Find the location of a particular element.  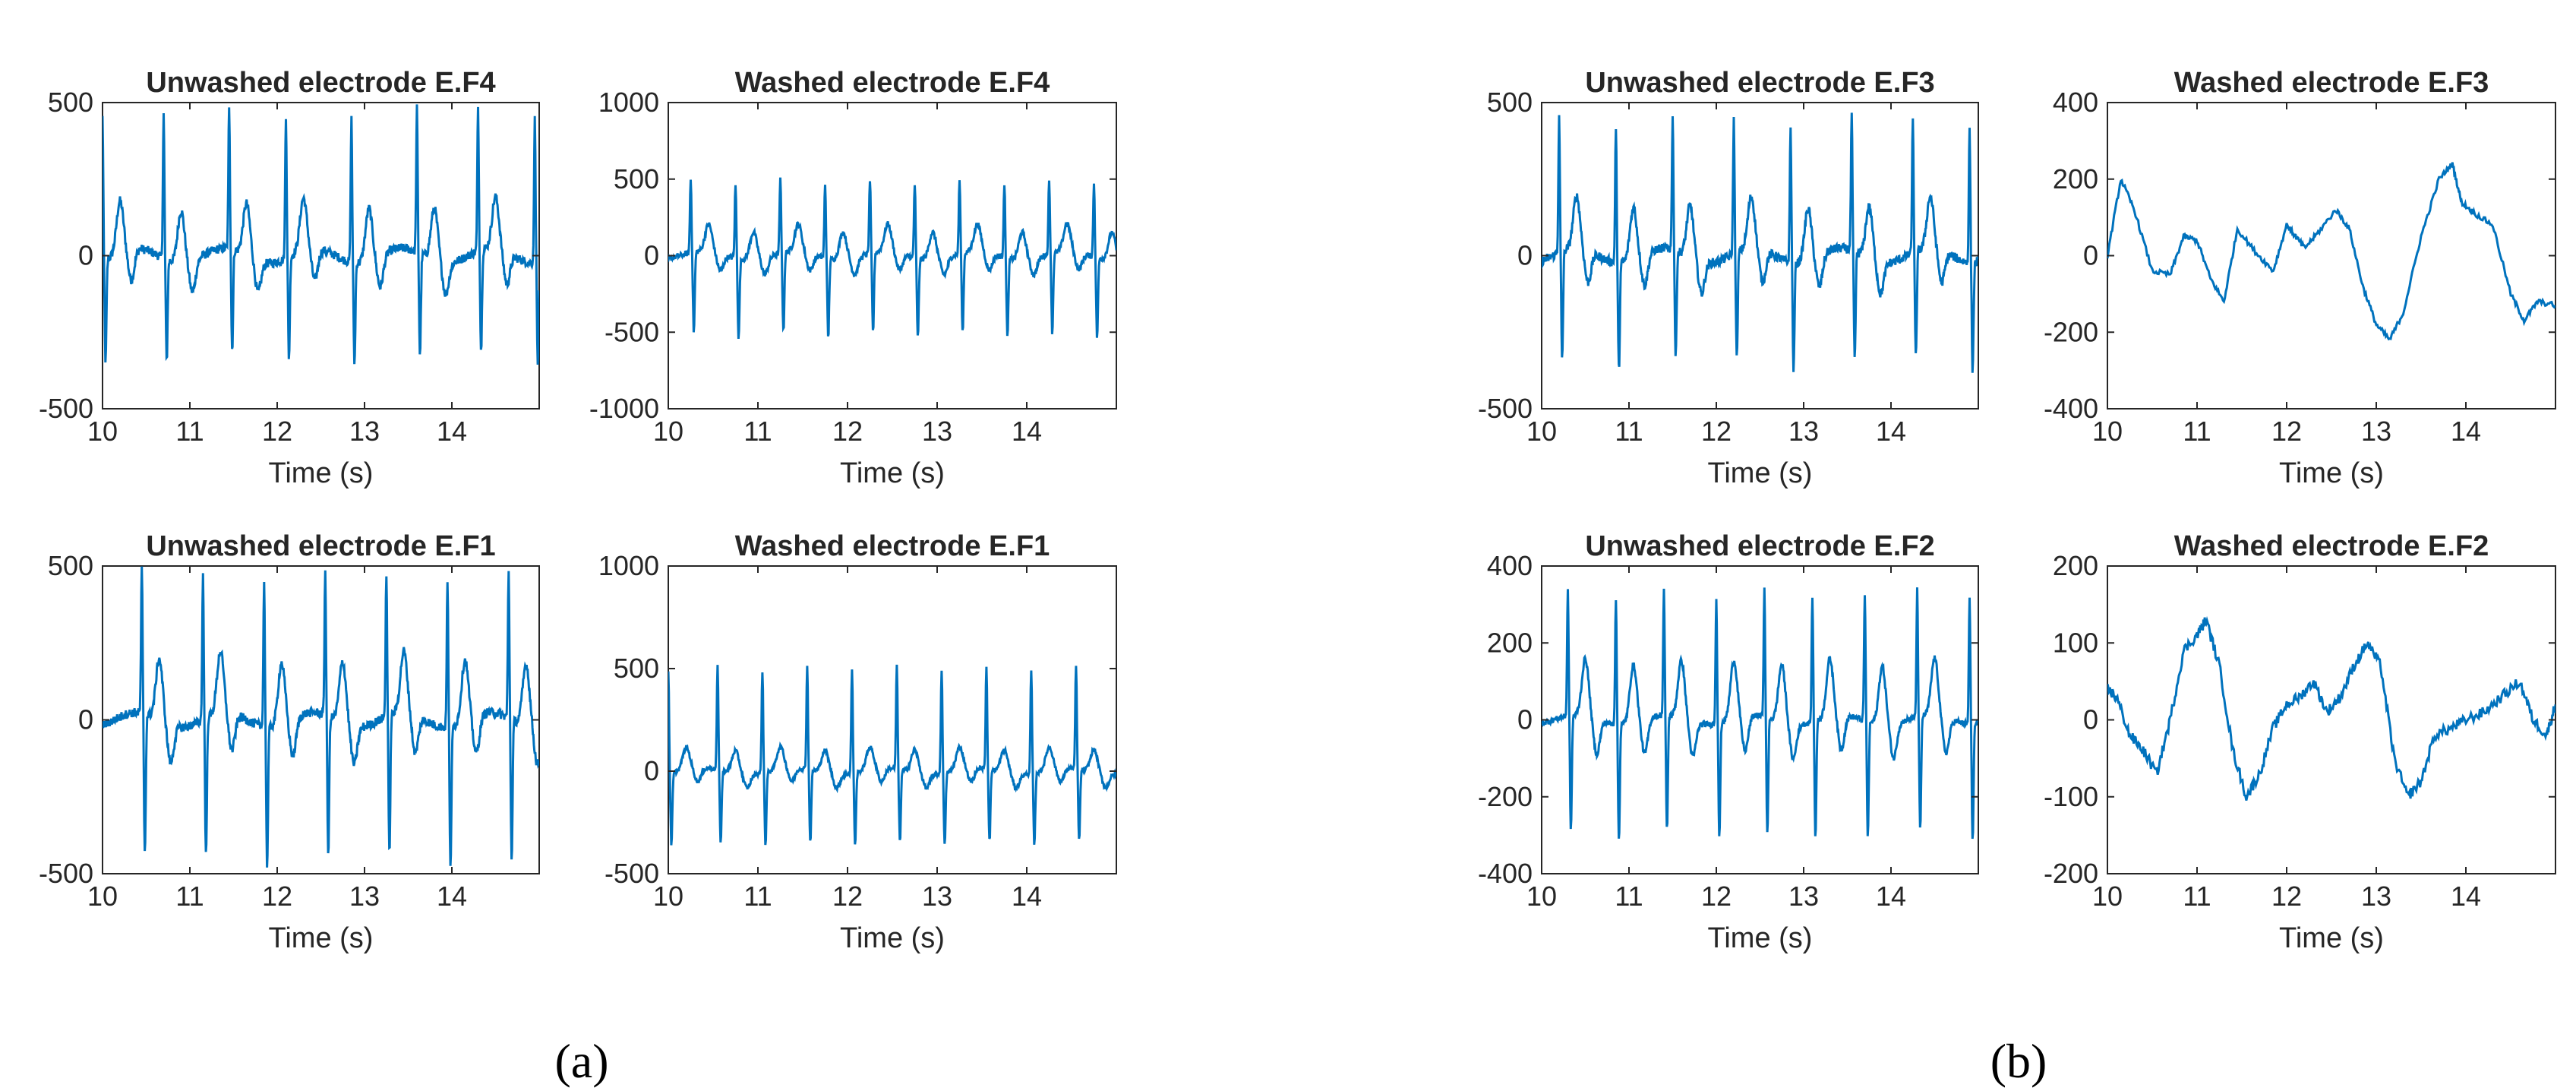

y-tick-label: -1000 is located at coordinates (624, 408).